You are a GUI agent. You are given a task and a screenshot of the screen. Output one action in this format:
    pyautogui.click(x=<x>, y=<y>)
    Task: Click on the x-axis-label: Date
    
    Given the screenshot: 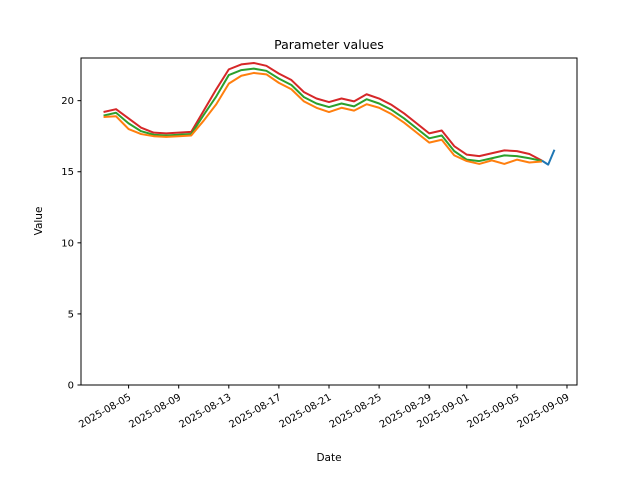 What is the action you would take?
    pyautogui.click(x=328, y=458)
    